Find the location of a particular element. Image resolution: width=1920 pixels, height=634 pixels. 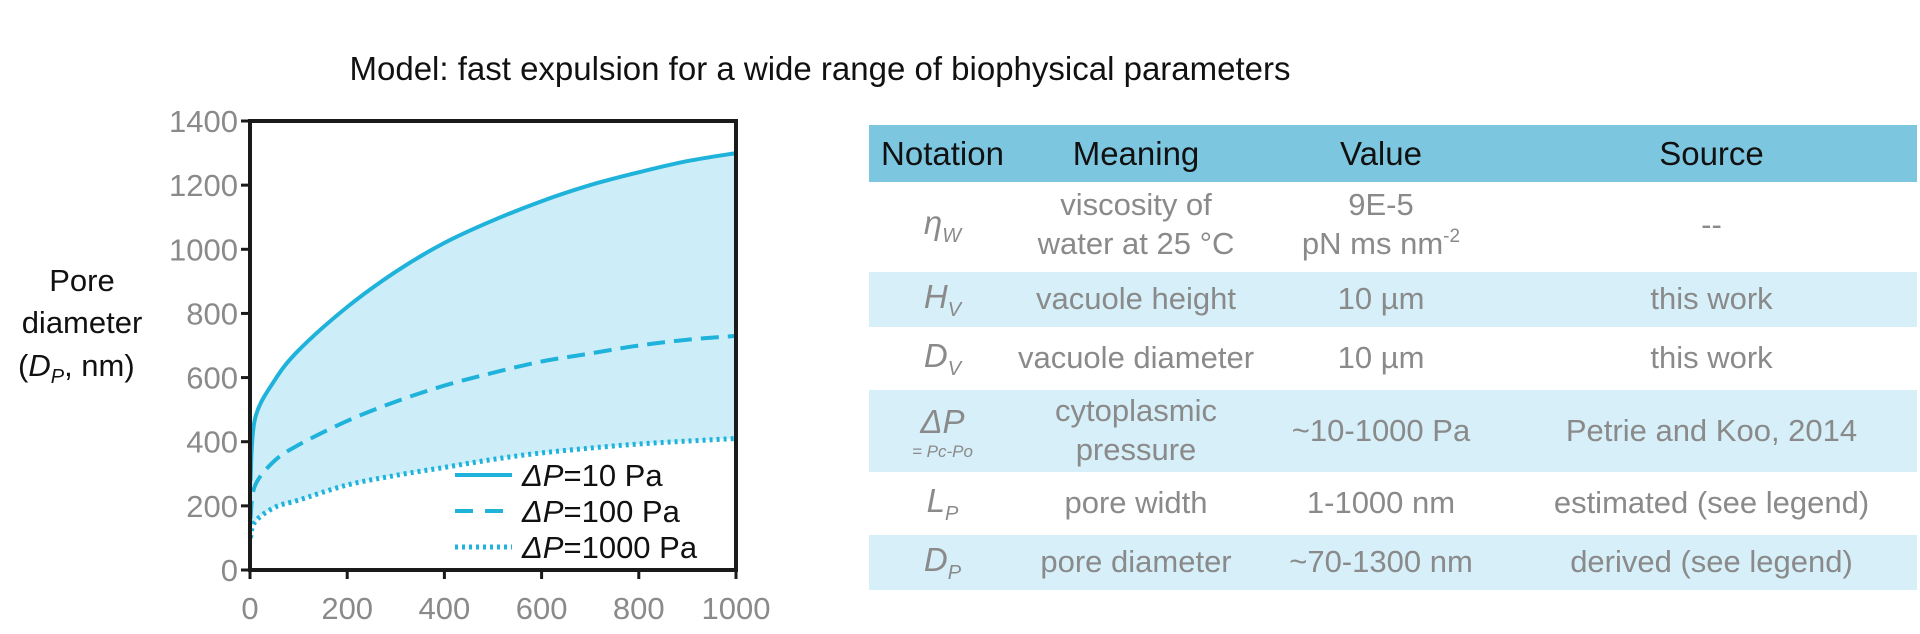

value-cell: ~70-1300 nm is located at coordinates (1381, 562).